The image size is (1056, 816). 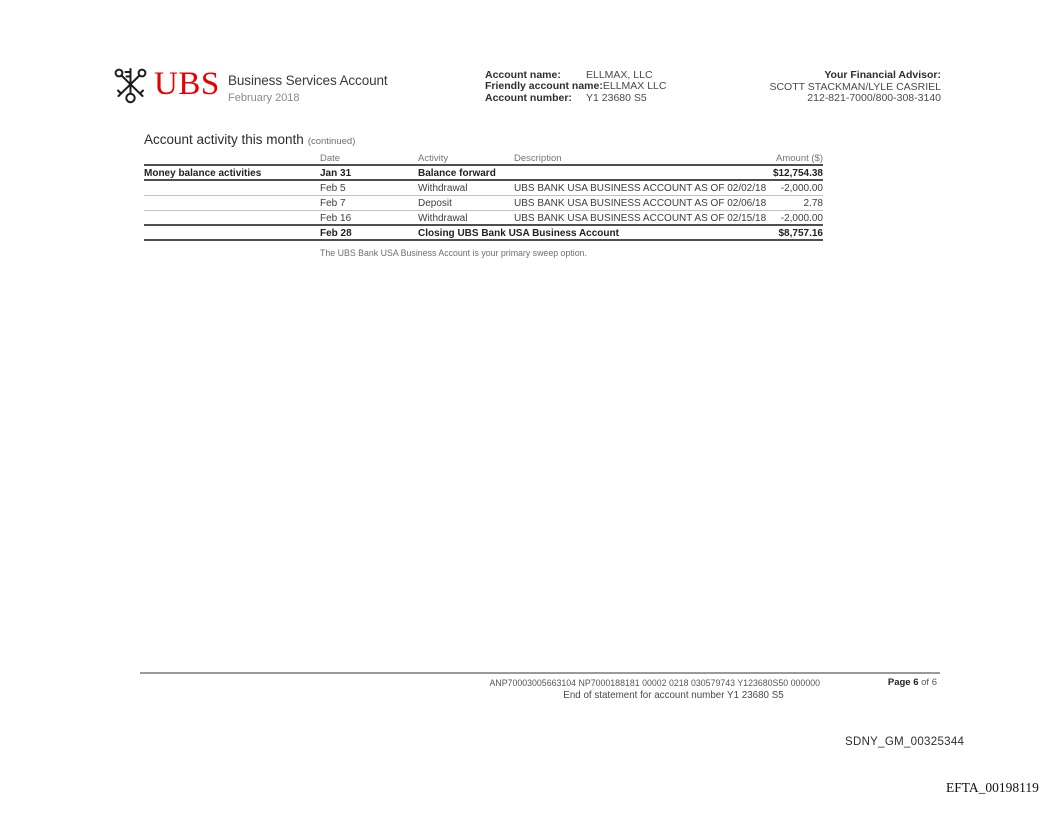 What do you see at coordinates (619, 75) in the screenshot?
I see `account-name-value: ELLMAX, LLC` at bounding box center [619, 75].